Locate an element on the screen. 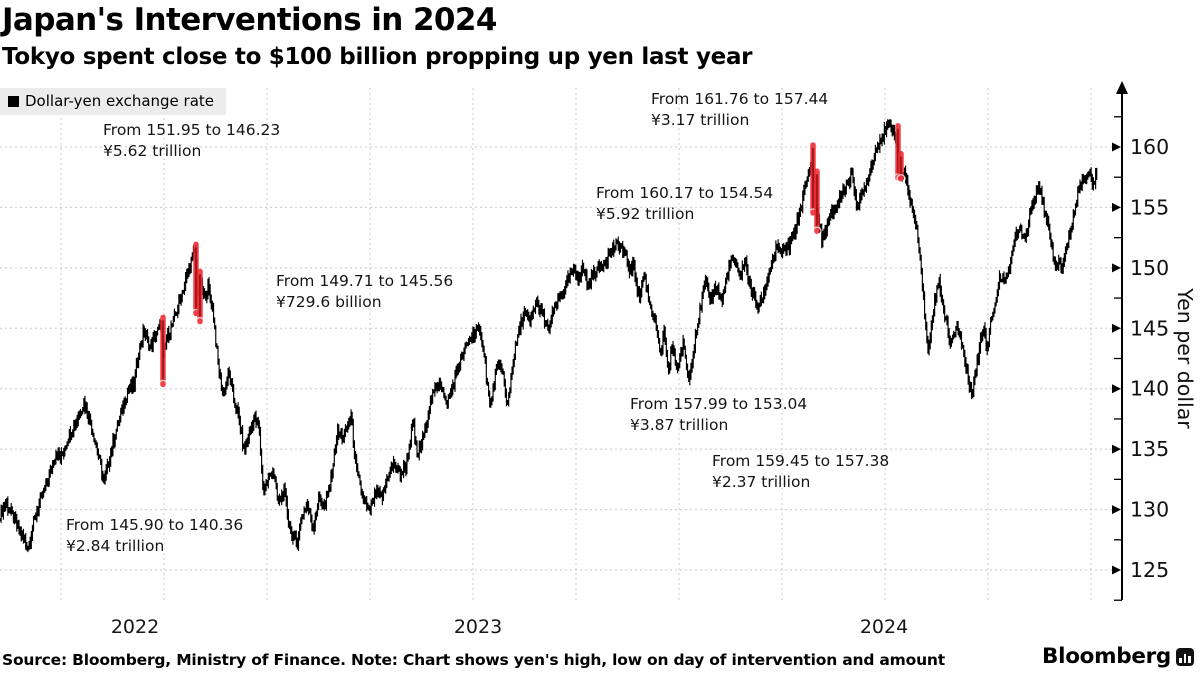  x-axis-label-2022: 2022 is located at coordinates (135, 627).